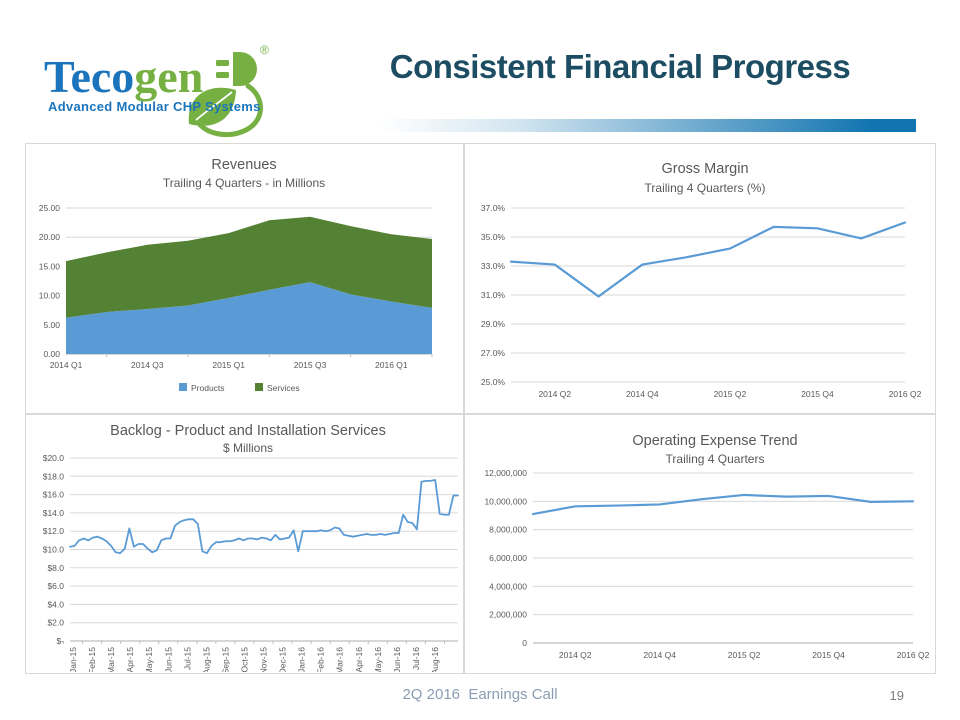  What do you see at coordinates (92, 659) in the screenshot?
I see `svg-text: Feb-15` at bounding box center [92, 659].